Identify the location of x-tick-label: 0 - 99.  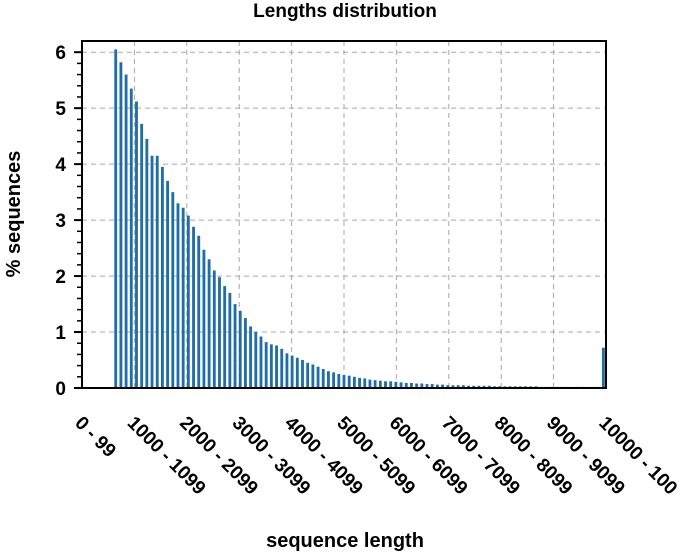
(94, 437).